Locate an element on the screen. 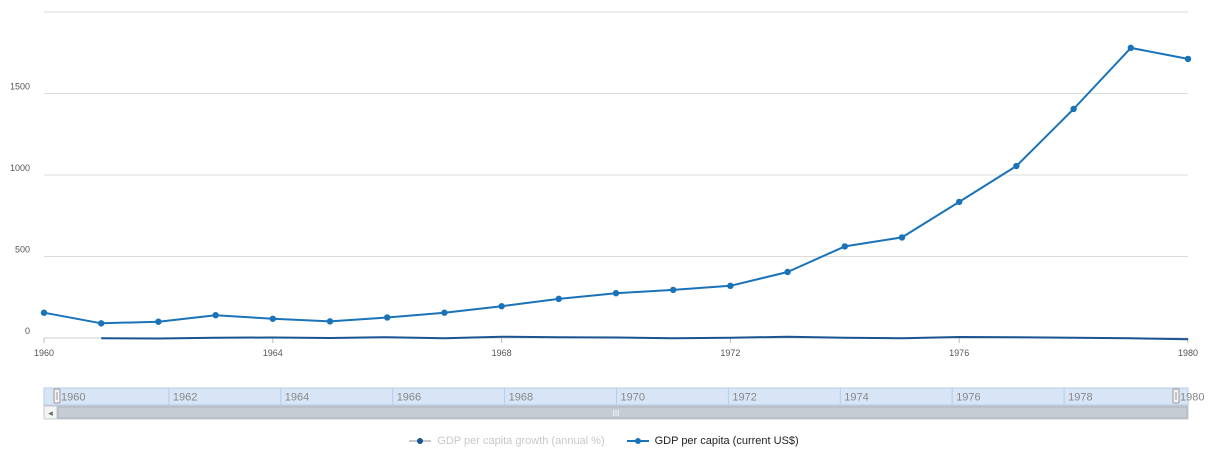  scrollbar-thumb is located at coordinates (622, 412).